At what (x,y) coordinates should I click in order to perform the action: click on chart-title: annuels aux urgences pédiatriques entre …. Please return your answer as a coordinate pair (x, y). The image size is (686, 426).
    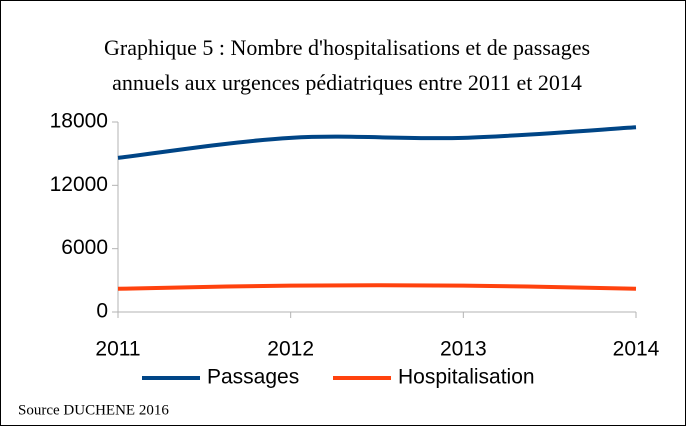
    Looking at the image, I should click on (347, 82).